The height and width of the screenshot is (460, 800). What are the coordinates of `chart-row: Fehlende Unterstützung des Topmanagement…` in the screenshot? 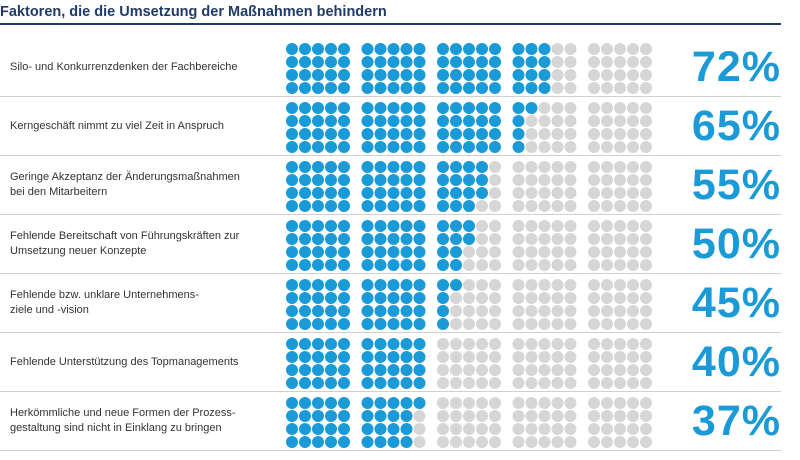 It's located at (390, 362).